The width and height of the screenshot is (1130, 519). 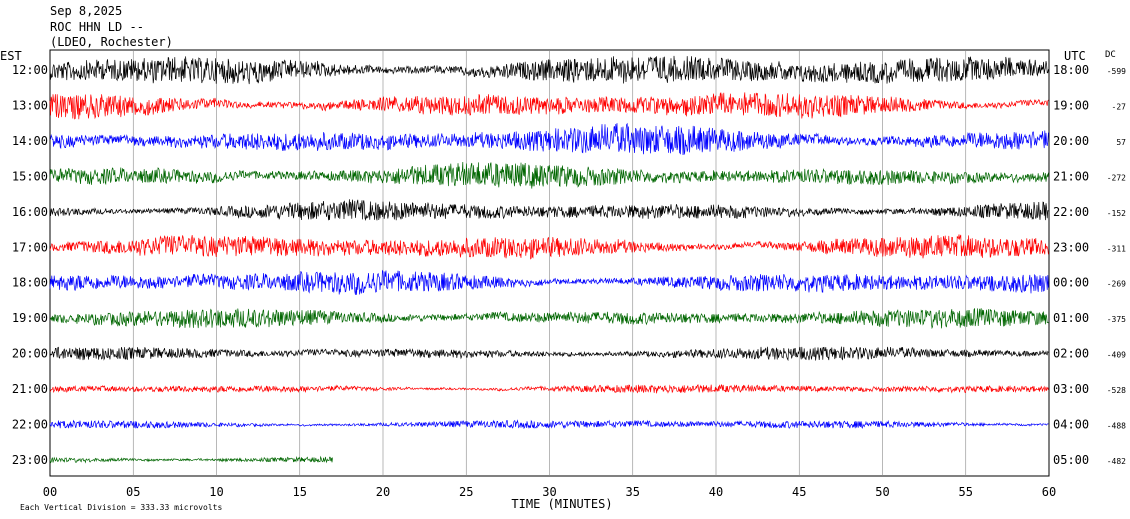 I want to click on dc-value: -152, so click(x=1116, y=213).